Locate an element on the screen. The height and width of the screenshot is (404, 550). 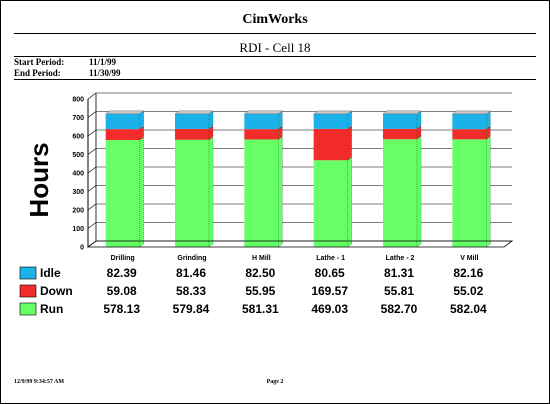
value-label: 82.39 is located at coordinates (122, 273).